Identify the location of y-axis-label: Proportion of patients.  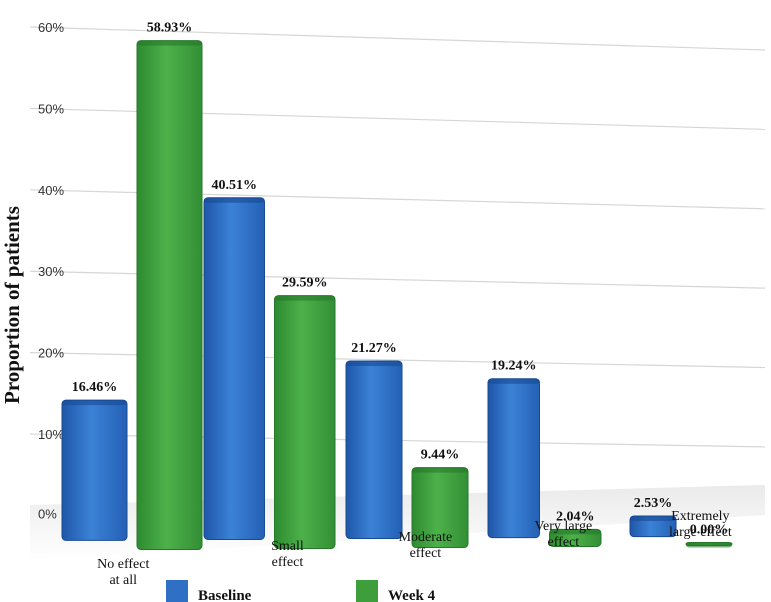
(12, 305).